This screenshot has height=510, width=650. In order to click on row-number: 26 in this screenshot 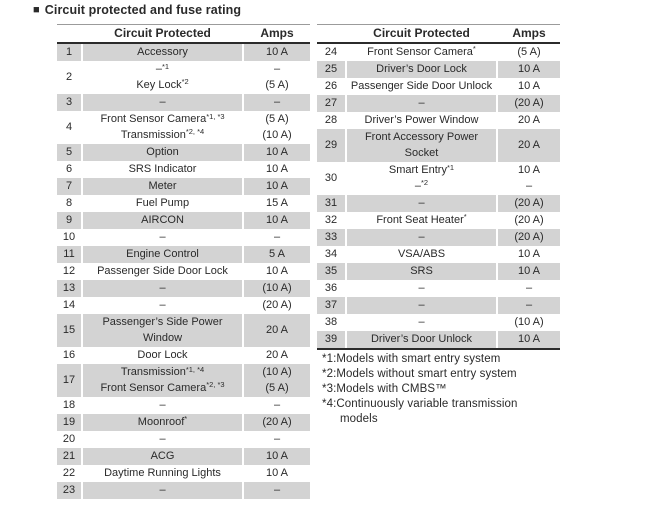, I will do `click(331, 85)`.